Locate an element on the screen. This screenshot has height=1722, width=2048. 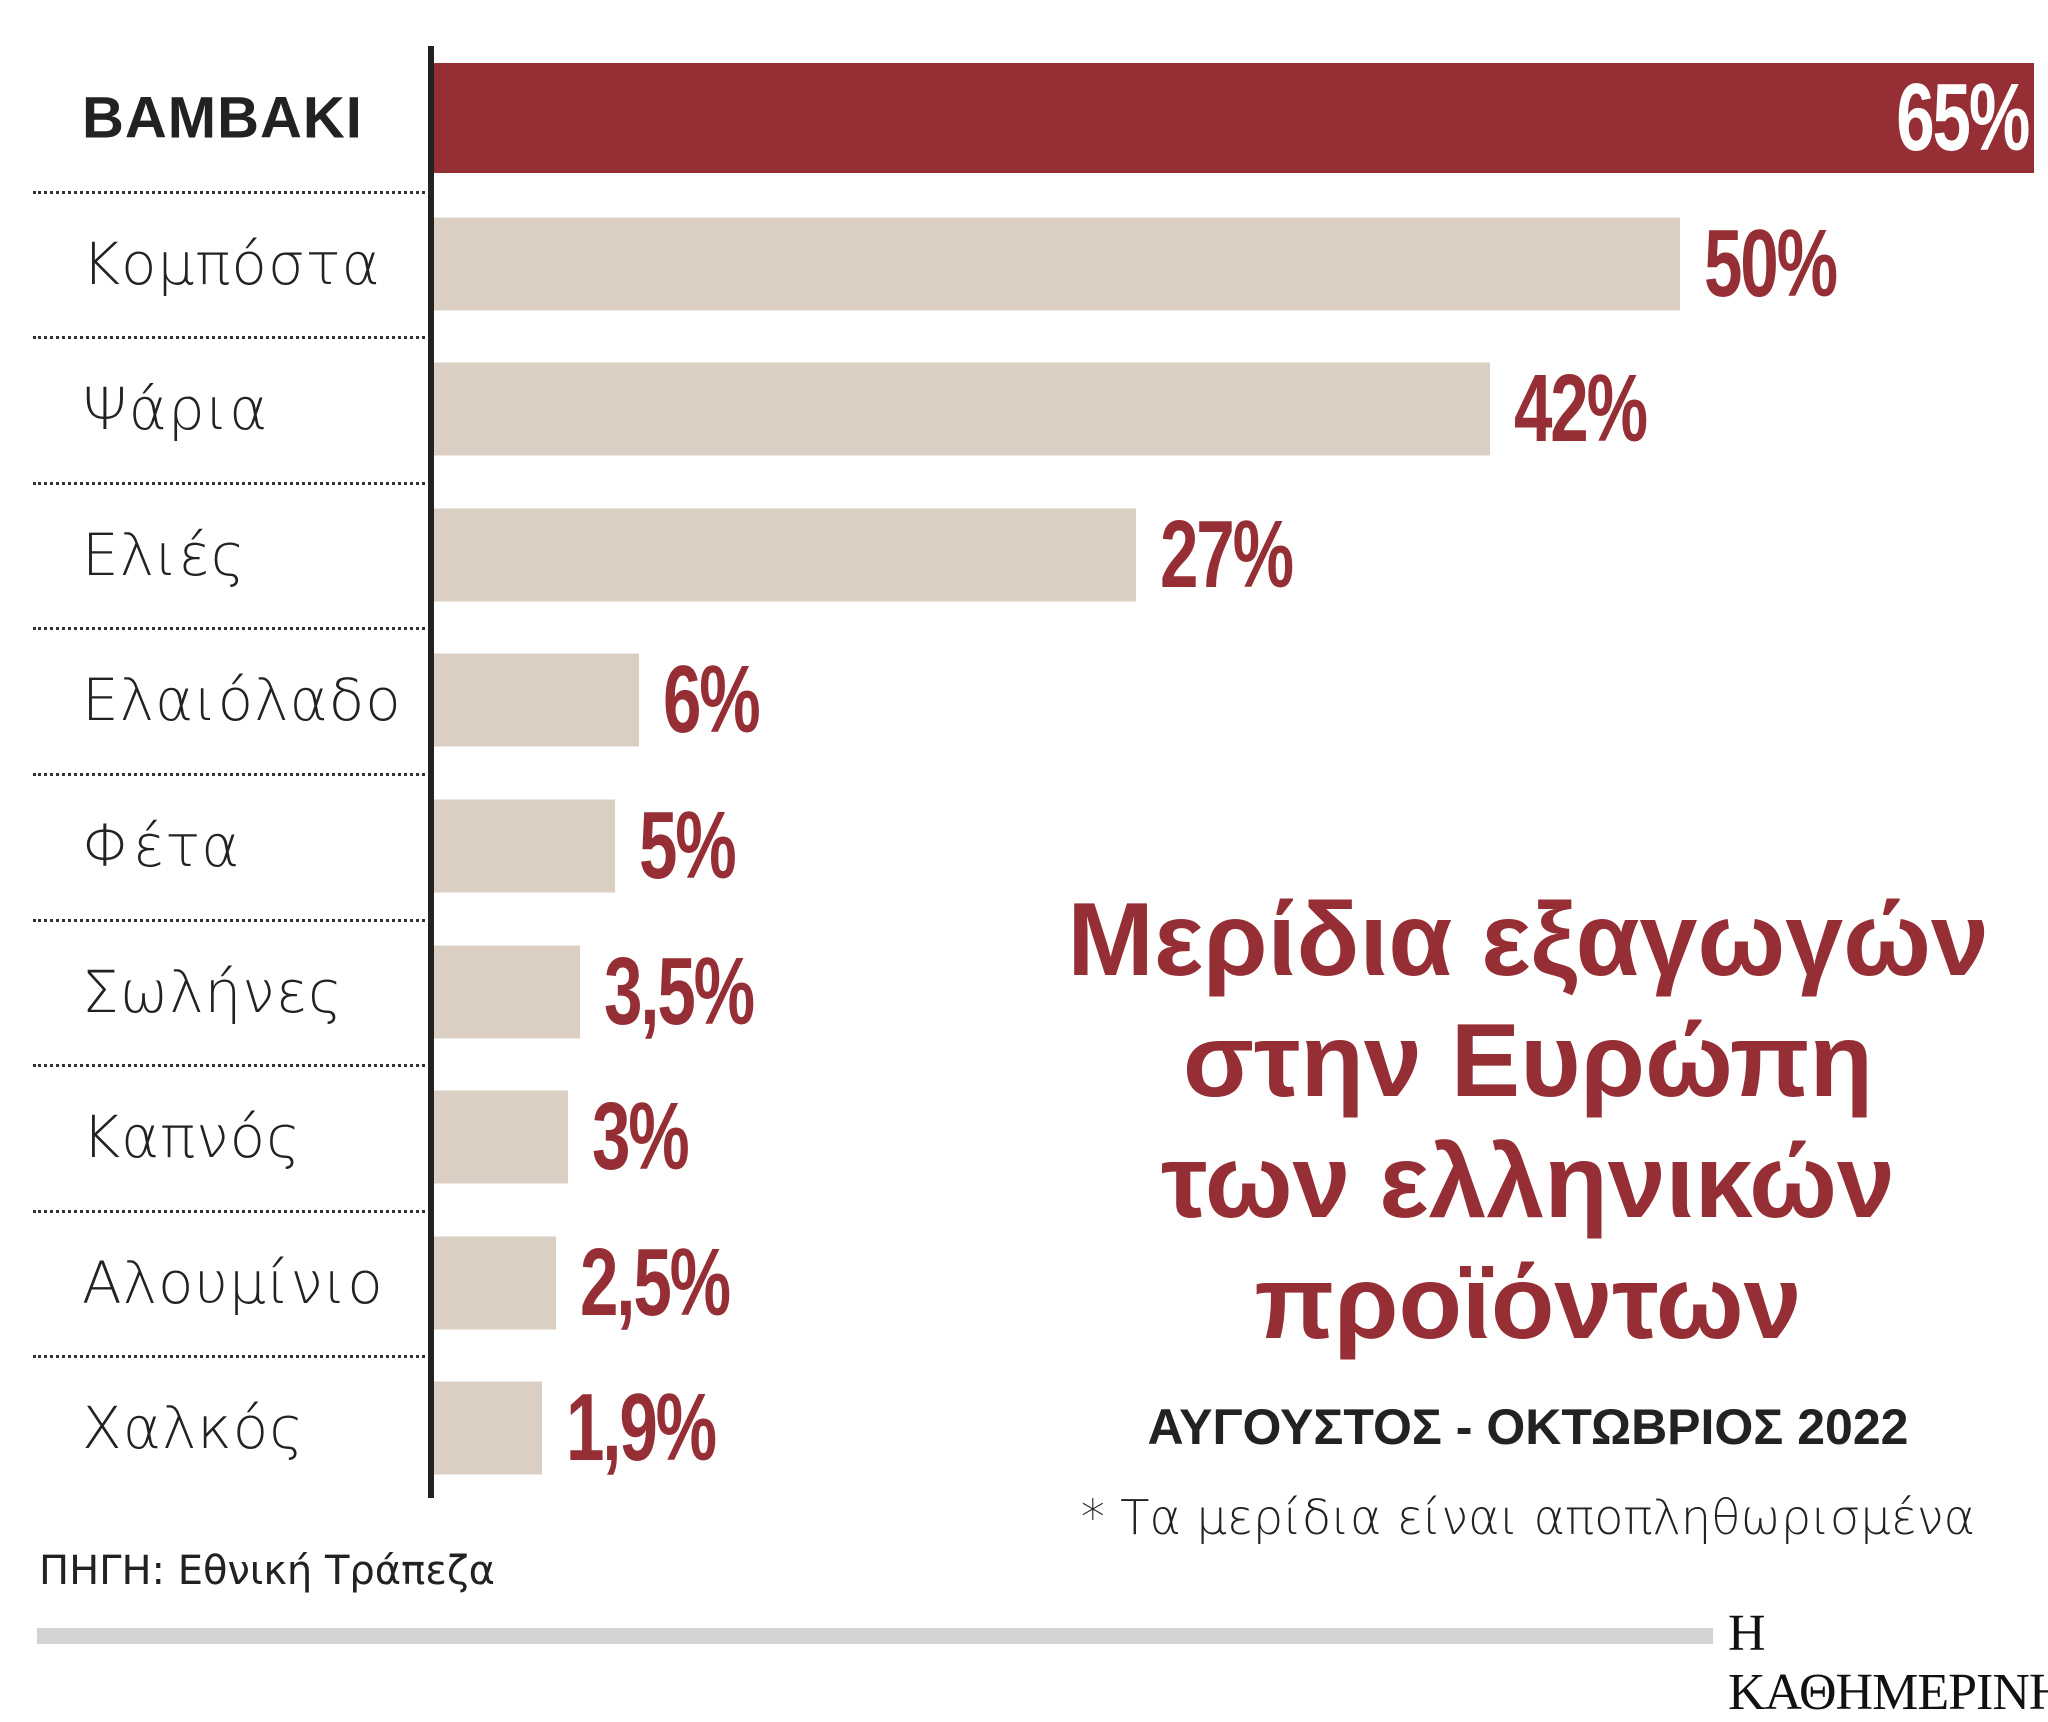
chart-subtitle: ΑΥΓΟΥΣΤΟΣ - ΟΚΤΩΒΡΙΟΣ 2022 is located at coordinates (1528, 1427).